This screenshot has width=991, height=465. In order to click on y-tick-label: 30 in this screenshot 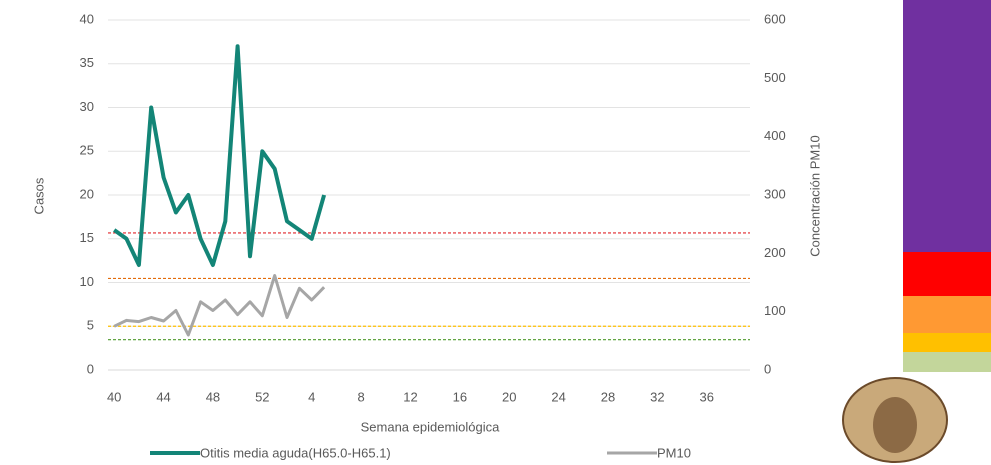, I will do `click(87, 106)`.